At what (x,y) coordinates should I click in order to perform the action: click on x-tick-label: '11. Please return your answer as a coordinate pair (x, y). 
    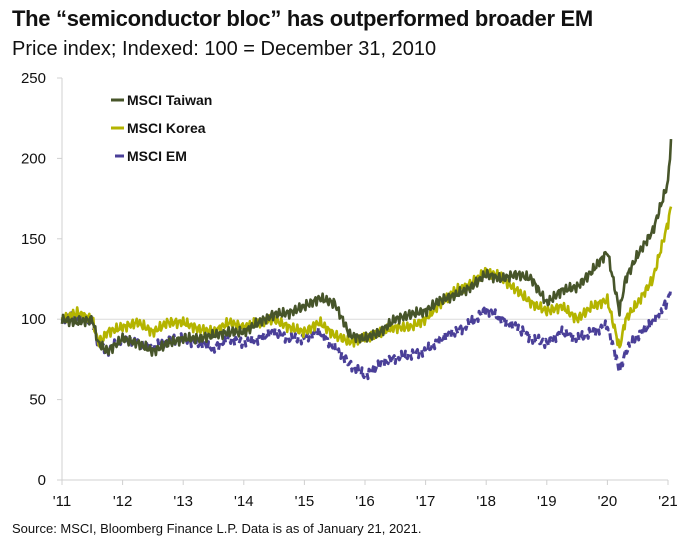
    Looking at the image, I should click on (62, 501).